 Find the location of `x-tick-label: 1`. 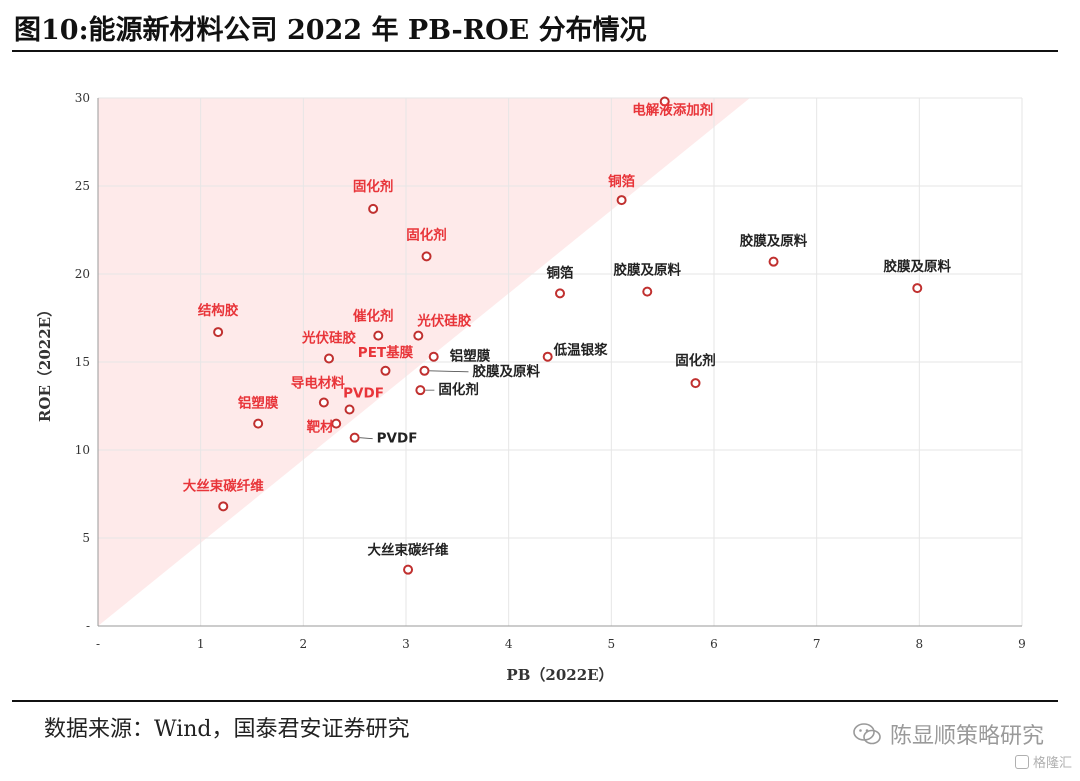

x-tick-label: 1 is located at coordinates (201, 644).